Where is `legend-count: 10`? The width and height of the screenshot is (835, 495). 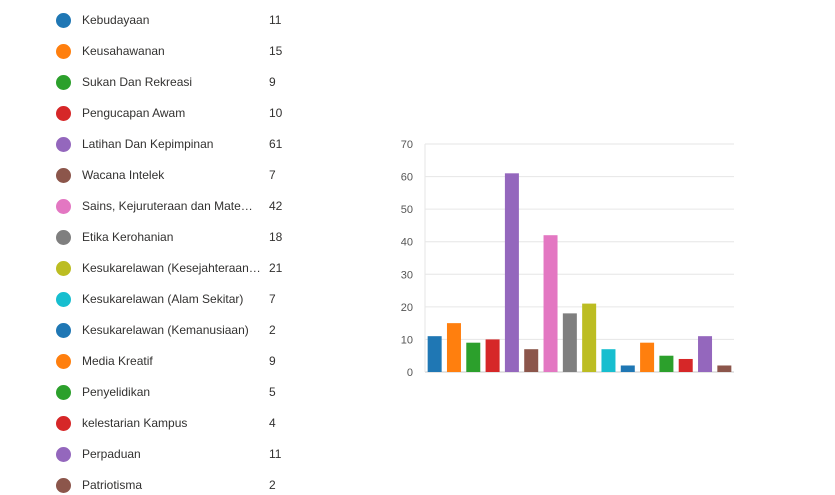
legend-count: 10 is located at coordinates (276, 113).